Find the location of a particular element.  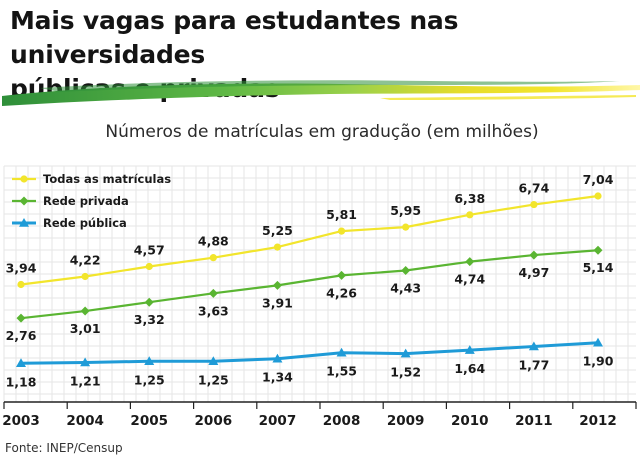

brush-stroke-decoration is located at coordinates (321, 93).